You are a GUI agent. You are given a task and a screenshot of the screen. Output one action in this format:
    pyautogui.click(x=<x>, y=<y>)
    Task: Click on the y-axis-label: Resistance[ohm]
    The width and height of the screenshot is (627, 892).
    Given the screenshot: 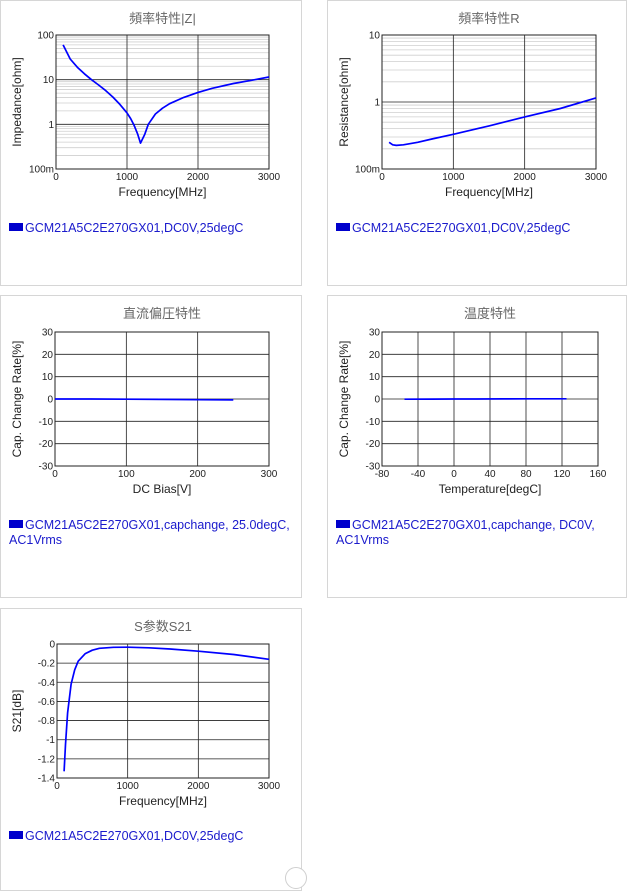 What is the action you would take?
    pyautogui.click(x=344, y=101)
    